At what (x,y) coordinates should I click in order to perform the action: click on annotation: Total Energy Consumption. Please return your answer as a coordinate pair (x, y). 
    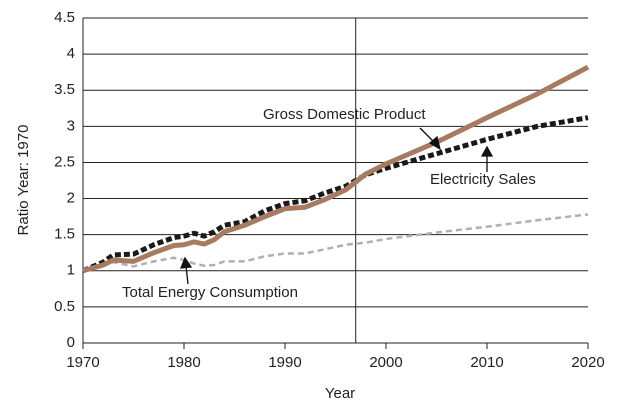
    Looking at the image, I should click on (210, 292).